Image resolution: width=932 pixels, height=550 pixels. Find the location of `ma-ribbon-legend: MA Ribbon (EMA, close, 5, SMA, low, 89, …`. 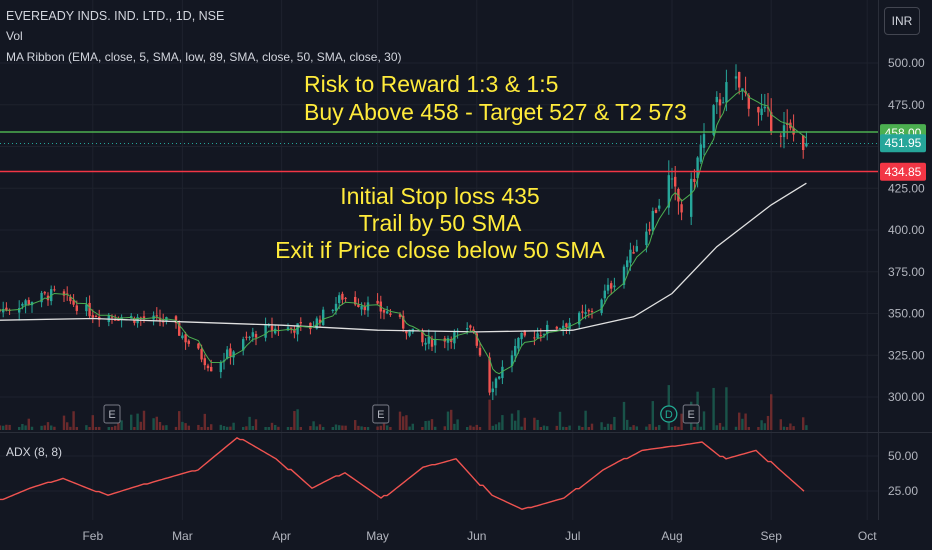

ma-ribbon-legend: MA Ribbon (EMA, close, 5, SMA, low, 89, … is located at coordinates (204, 57).